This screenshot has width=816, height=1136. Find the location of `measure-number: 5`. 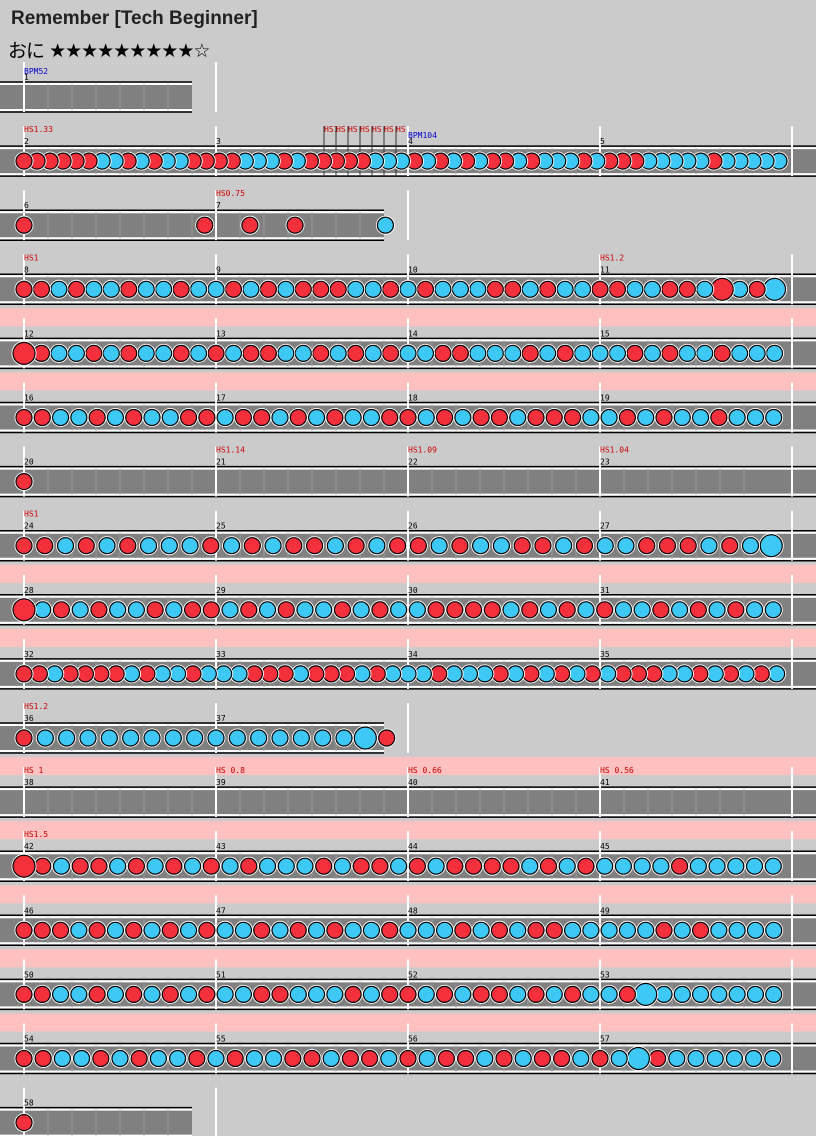

measure-number: 5 is located at coordinates (602, 141).